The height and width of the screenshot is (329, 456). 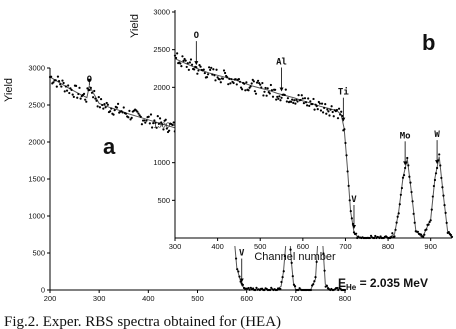 What do you see at coordinates (197, 298) in the screenshot?
I see `x-tick-label: 500` at bounding box center [197, 298].